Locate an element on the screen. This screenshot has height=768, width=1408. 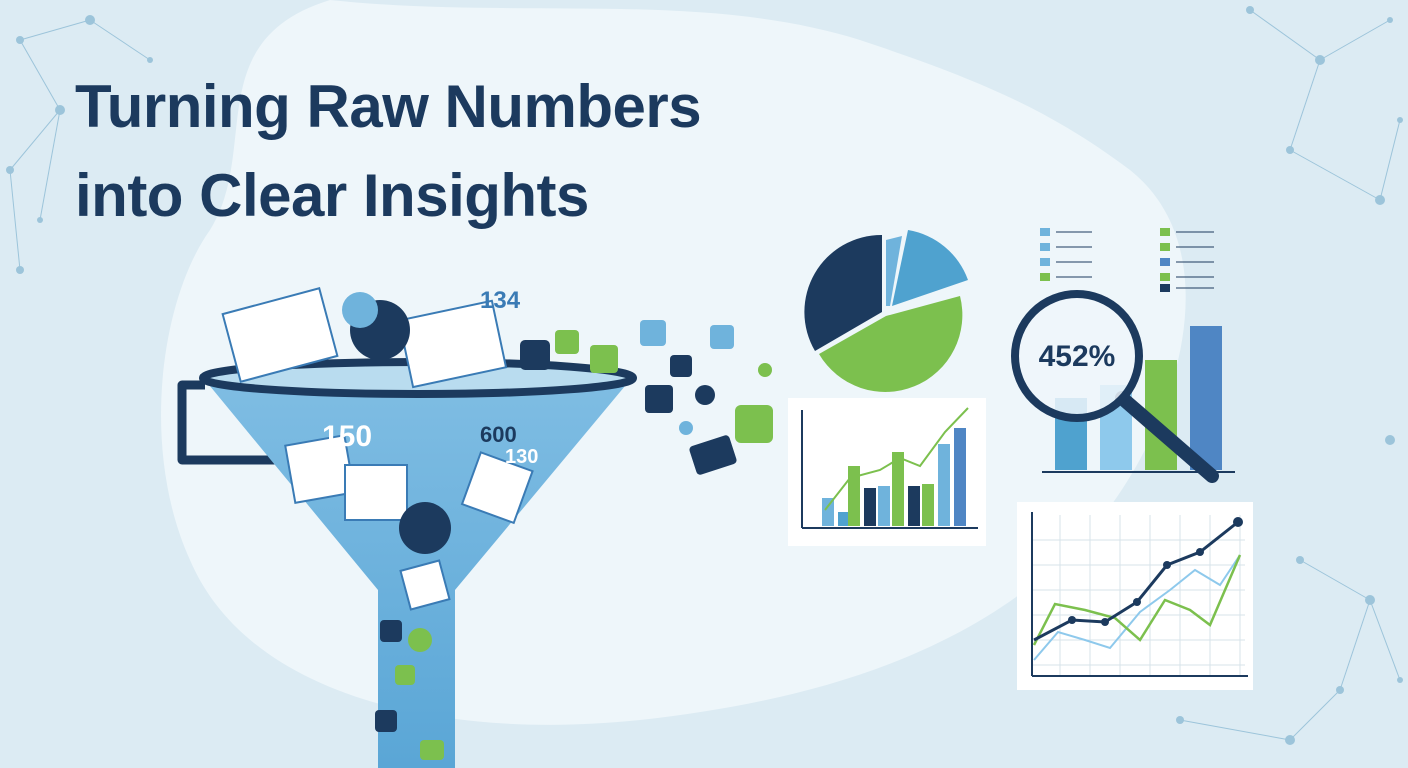
magnifier-chart: 452% is located at coordinates (1123, 355).